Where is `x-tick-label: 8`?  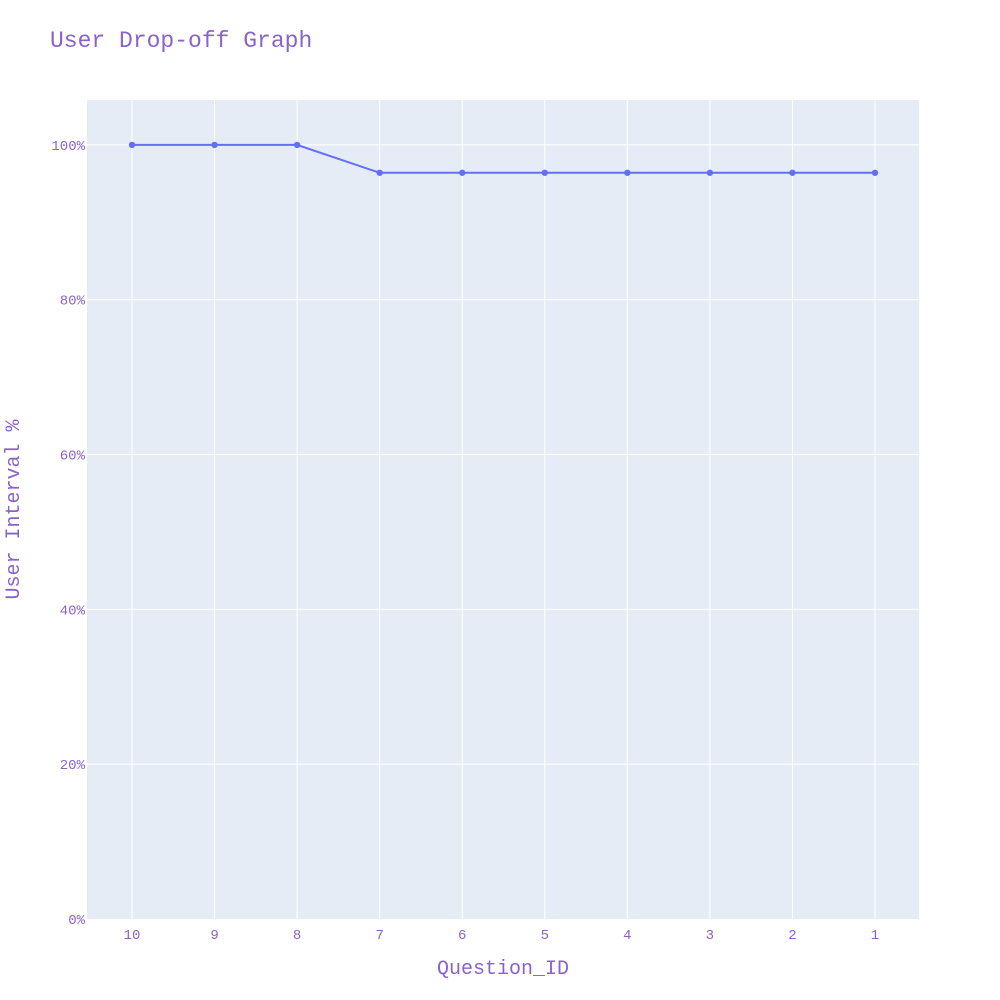 x-tick-label: 8 is located at coordinates (297, 936).